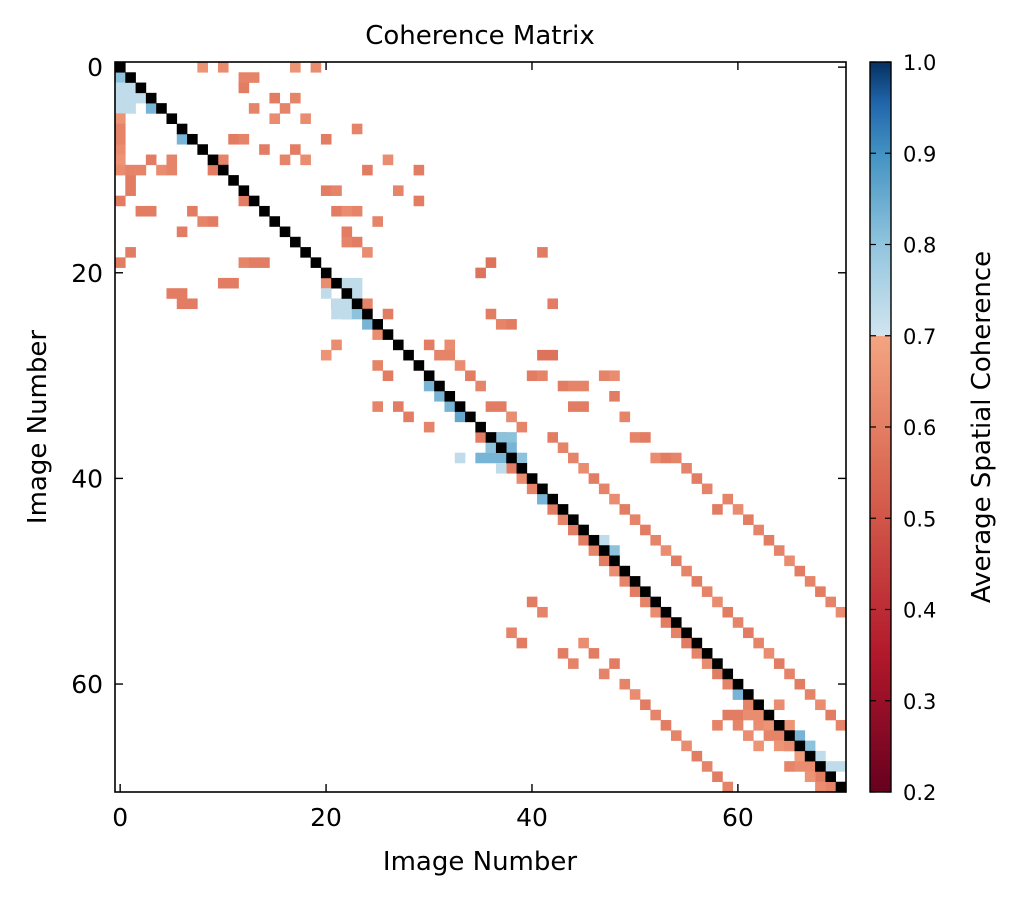  What do you see at coordinates (919, 519) in the screenshot?
I see `colorbar-tick-label: 0.5` at bounding box center [919, 519].